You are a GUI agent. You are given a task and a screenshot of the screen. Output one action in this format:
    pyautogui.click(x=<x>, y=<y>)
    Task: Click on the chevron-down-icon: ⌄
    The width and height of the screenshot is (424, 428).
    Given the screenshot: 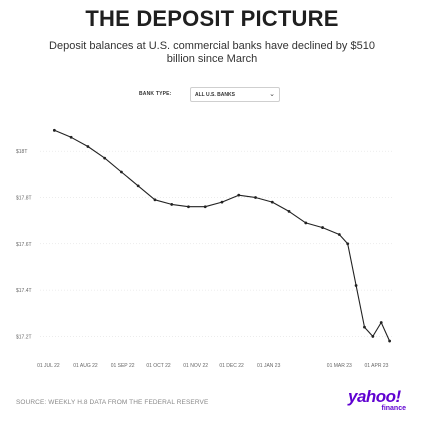 What is the action you would take?
    pyautogui.click(x=272, y=94)
    